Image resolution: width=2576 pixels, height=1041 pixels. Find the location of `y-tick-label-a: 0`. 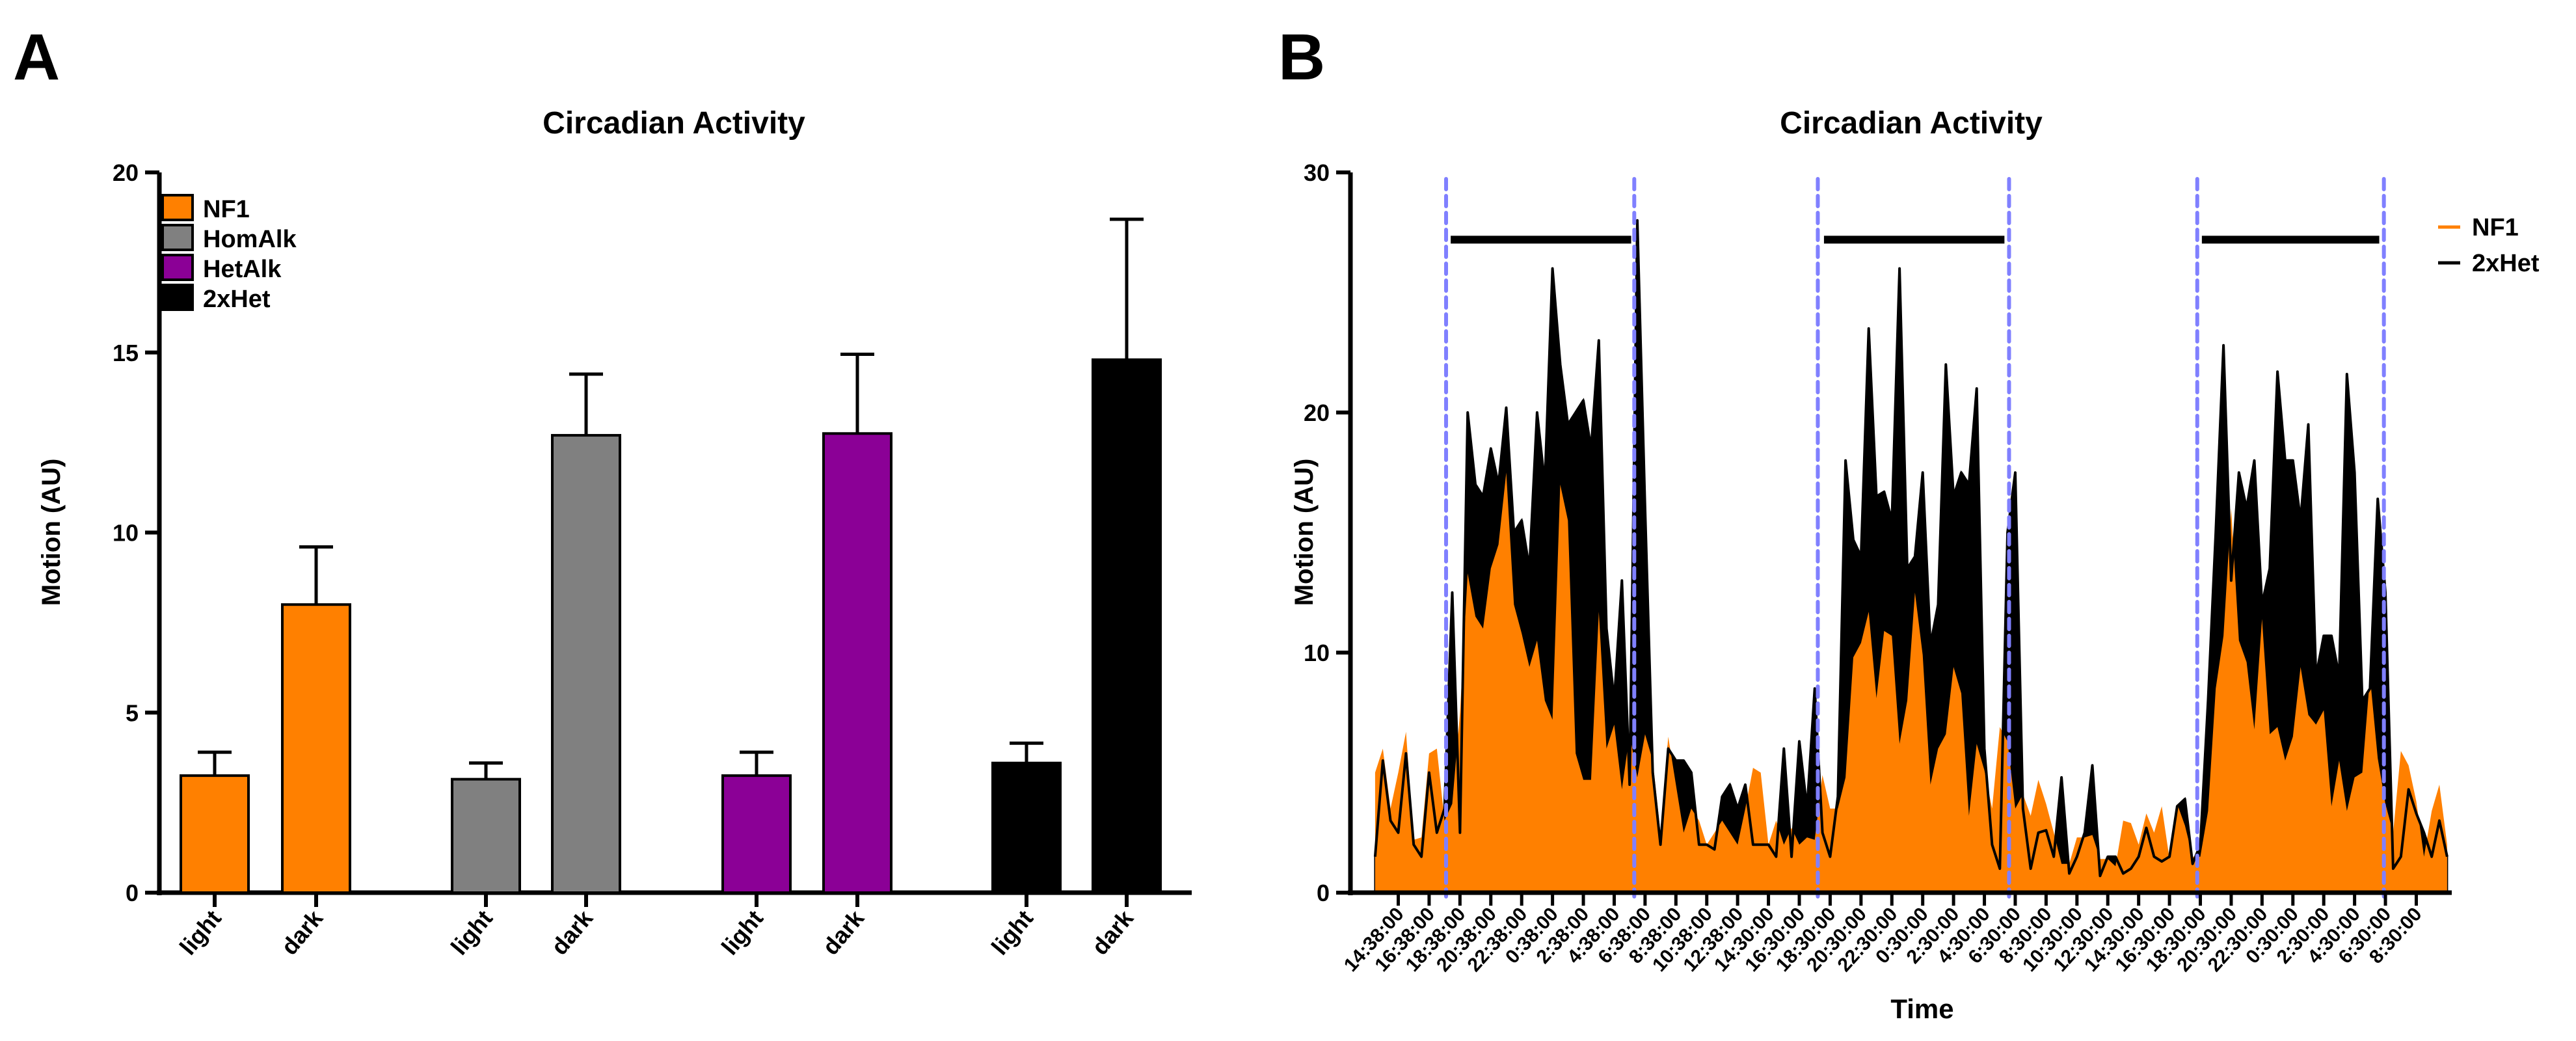

y-tick-label-a: 0 is located at coordinates (132, 893).